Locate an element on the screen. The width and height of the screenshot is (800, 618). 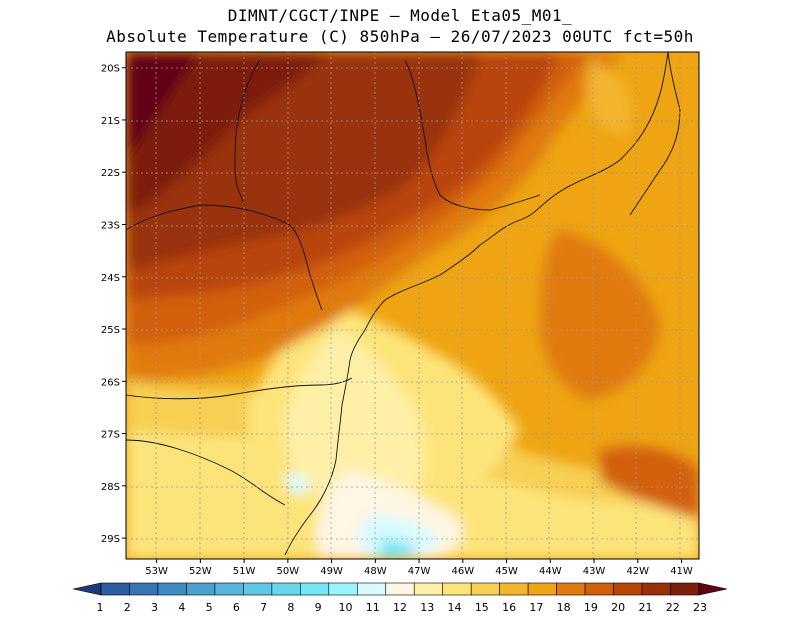
lat-tick-label: 26S is located at coordinates (110, 382).